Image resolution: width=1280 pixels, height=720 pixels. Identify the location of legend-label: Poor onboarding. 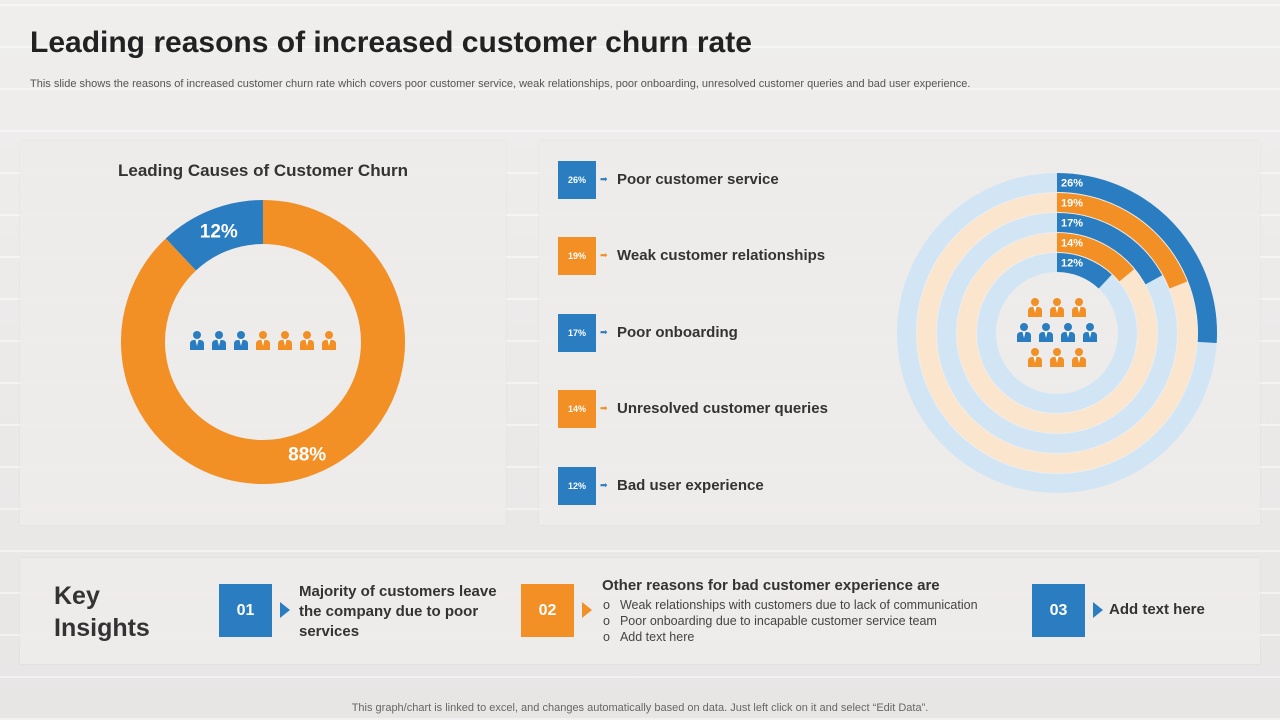
(677, 332).